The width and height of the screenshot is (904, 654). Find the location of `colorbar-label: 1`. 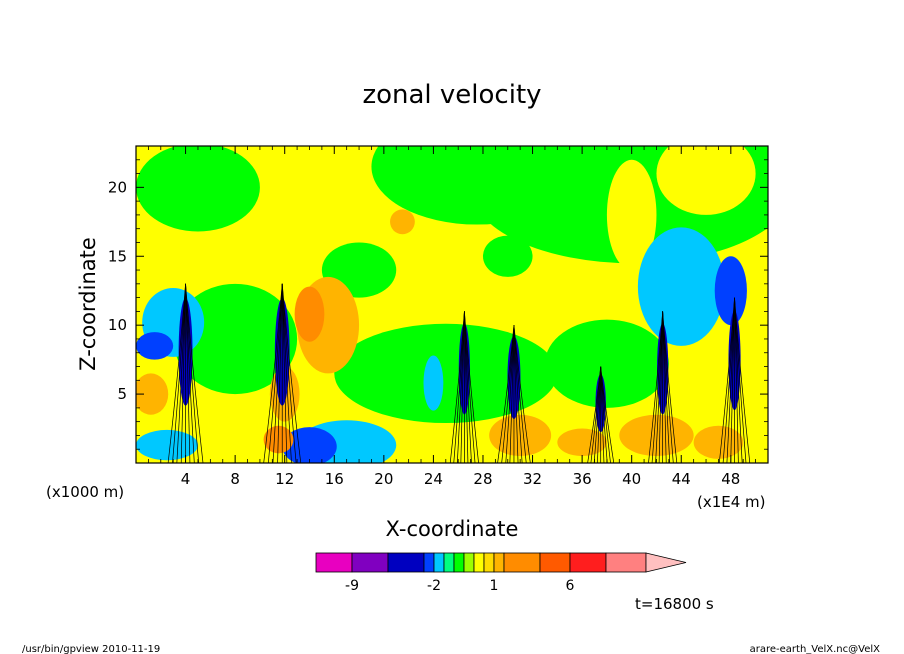

colorbar-label: 1 is located at coordinates (494, 586).